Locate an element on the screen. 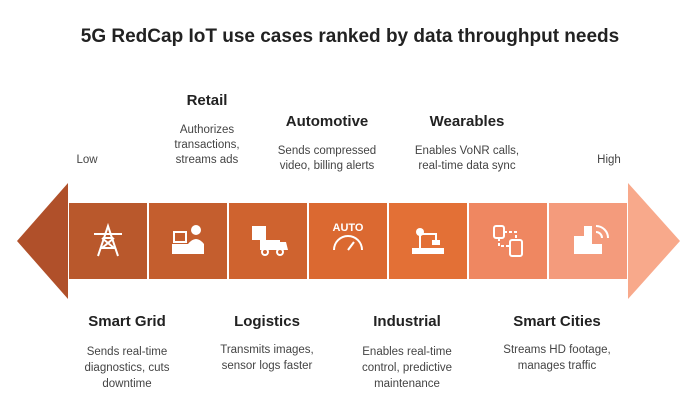 Image resolution: width=700 pixels, height=415 pixels. use-case-label: Wearables is located at coordinates (467, 121).